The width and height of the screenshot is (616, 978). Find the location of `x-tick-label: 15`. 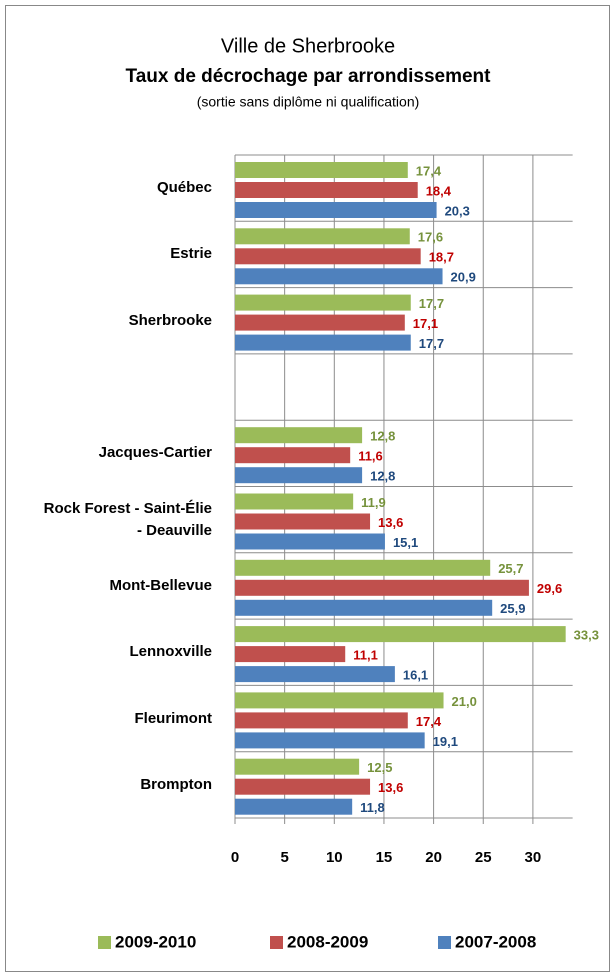

x-tick-label: 15 is located at coordinates (384, 857).